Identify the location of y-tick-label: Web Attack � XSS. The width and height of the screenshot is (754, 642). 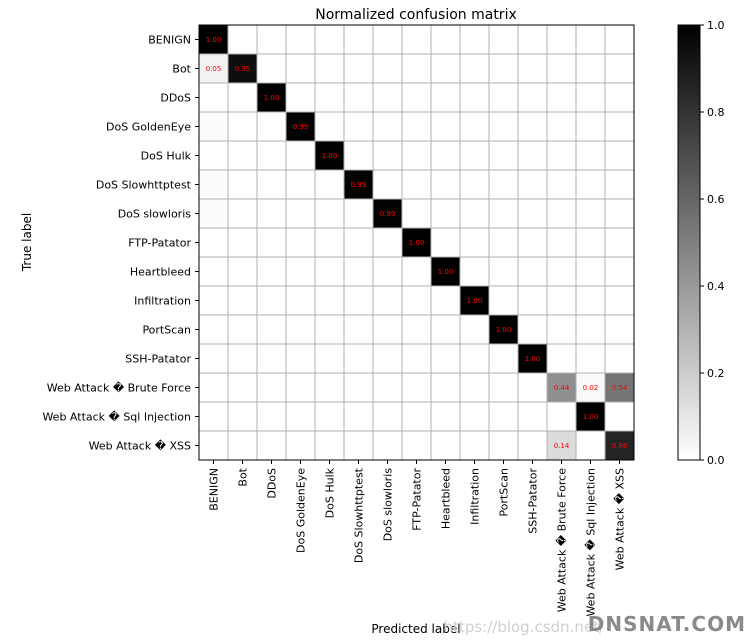
(140, 446).